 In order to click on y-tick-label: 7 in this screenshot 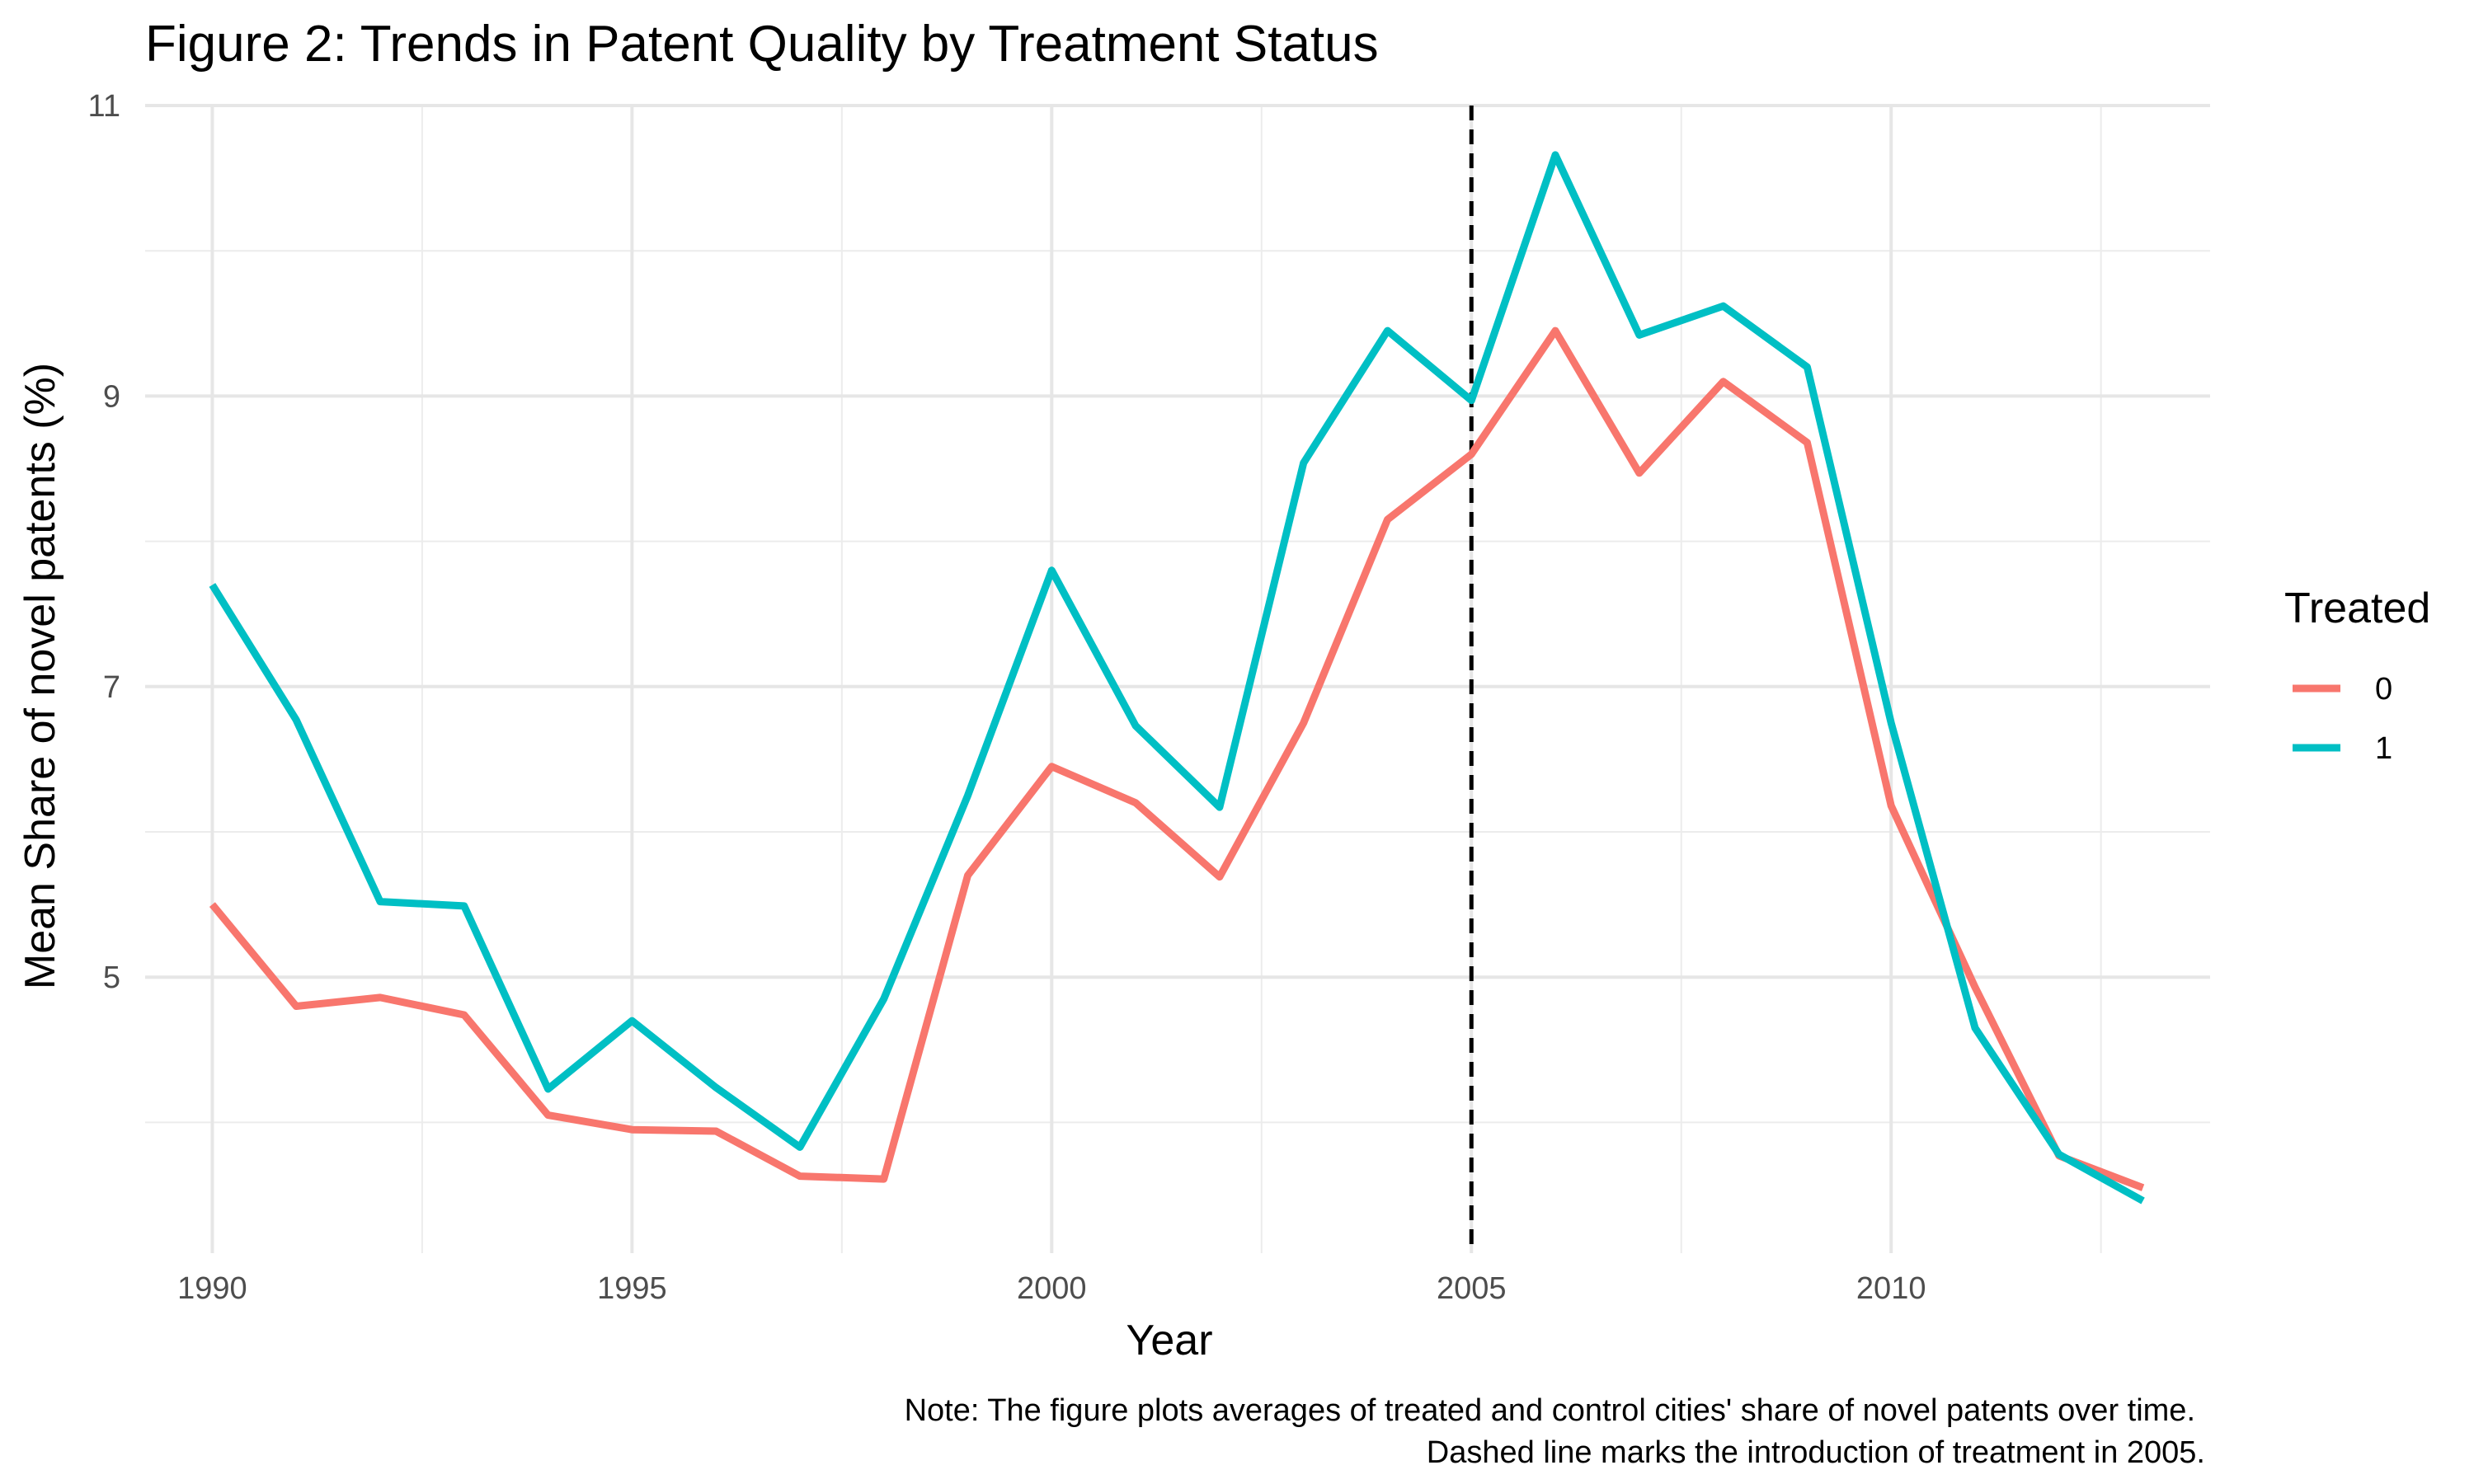, I will do `click(111, 687)`.